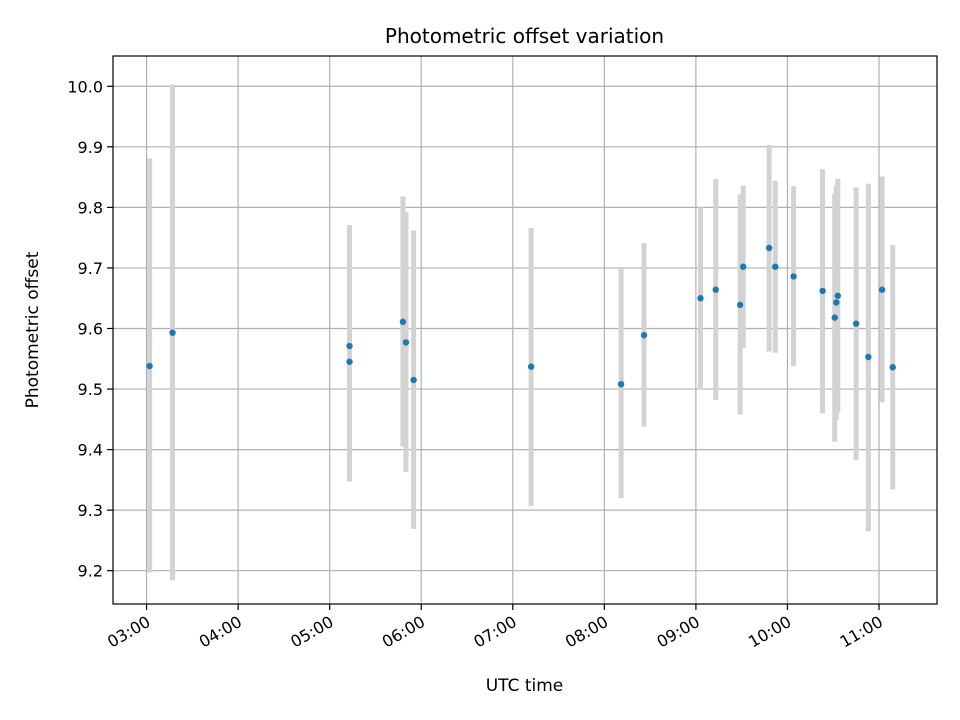  Describe the element at coordinates (90, 268) in the screenshot. I see `y-tick-label: 9.7` at that location.